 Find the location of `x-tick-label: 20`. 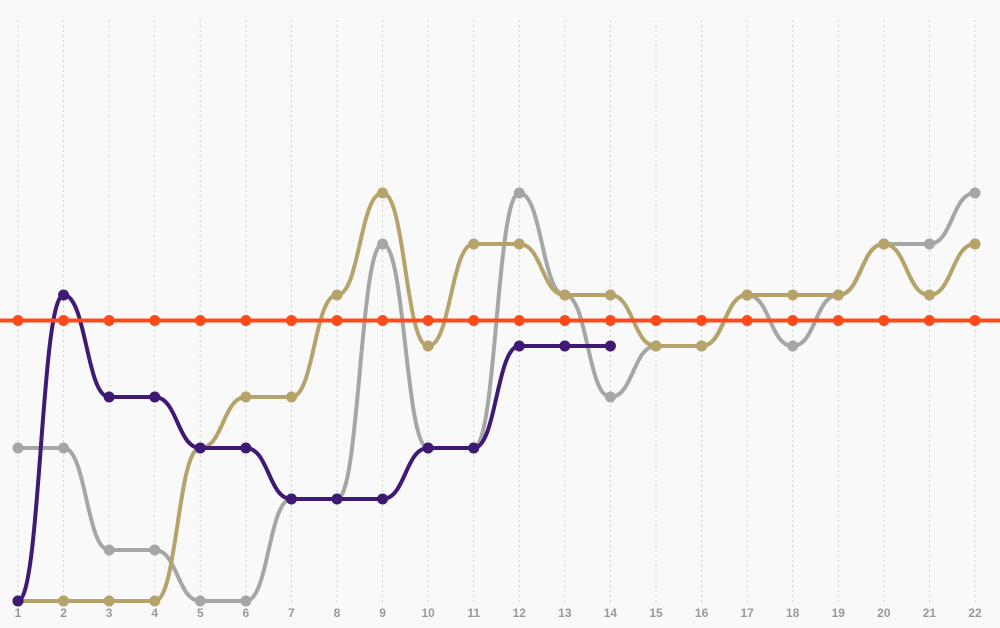

x-tick-label: 20 is located at coordinates (884, 613).